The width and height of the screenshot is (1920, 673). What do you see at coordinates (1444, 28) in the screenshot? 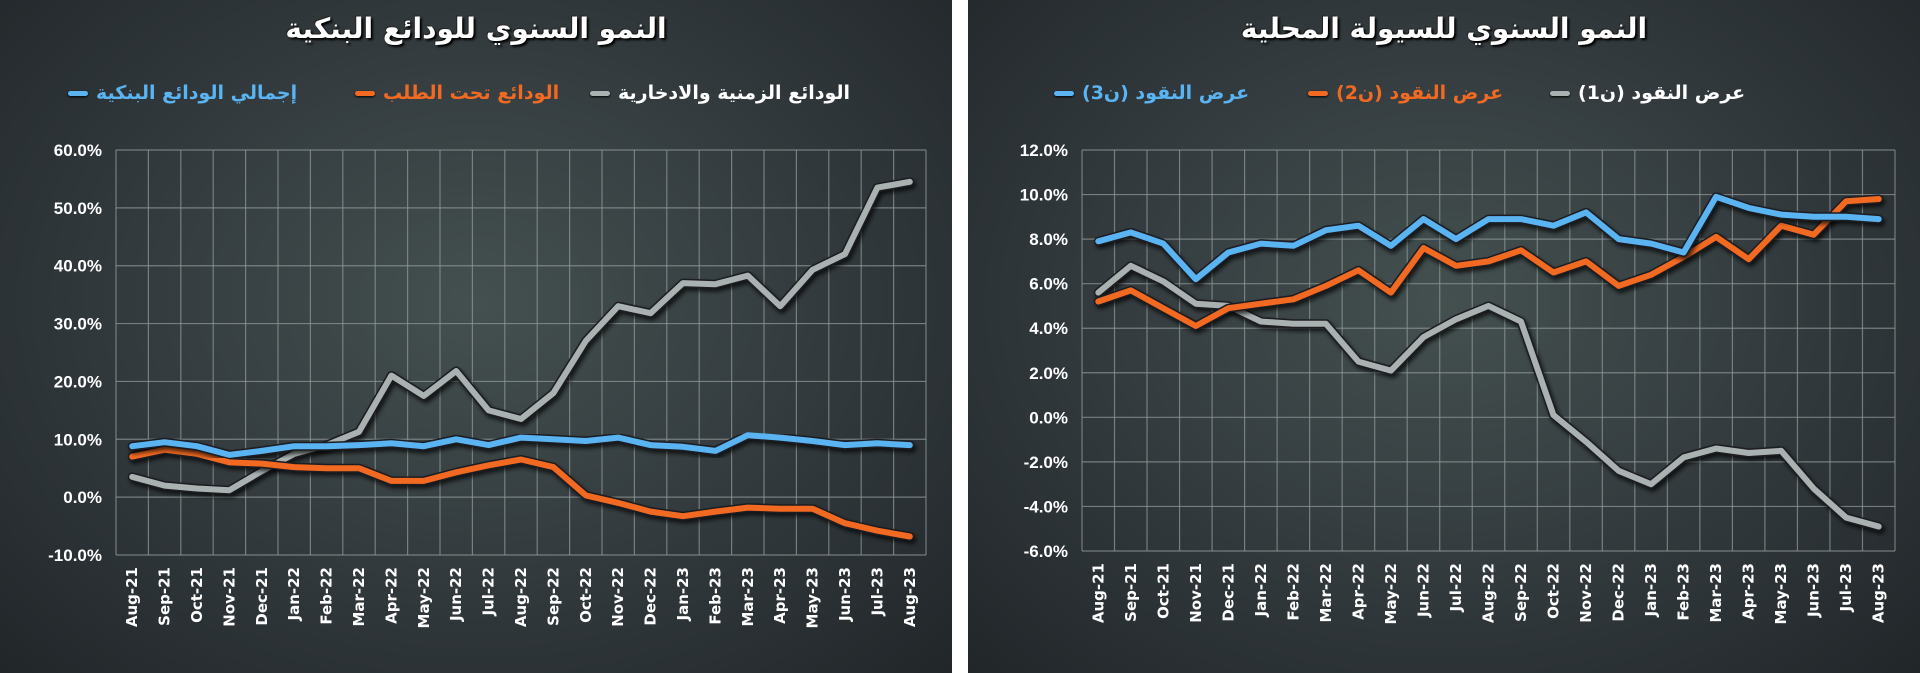
I see `chart-title: النمو السنوي للسيولة المحلية` at bounding box center [1444, 28].